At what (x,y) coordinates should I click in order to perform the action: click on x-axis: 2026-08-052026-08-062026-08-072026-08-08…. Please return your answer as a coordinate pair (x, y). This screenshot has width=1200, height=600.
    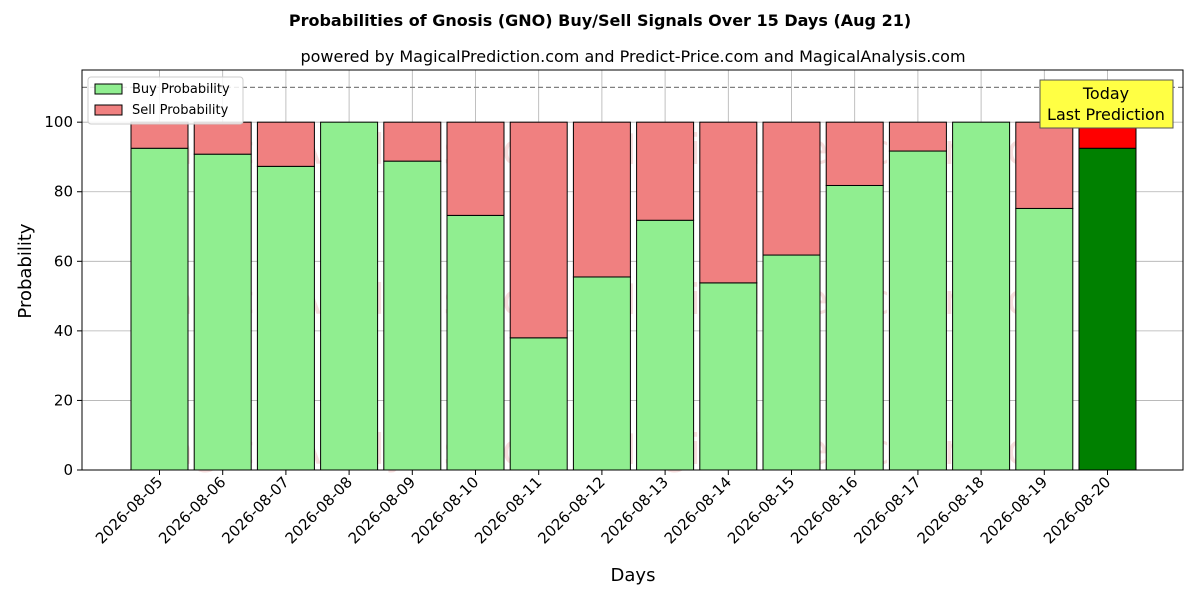
    Looking at the image, I should click on (603, 508).